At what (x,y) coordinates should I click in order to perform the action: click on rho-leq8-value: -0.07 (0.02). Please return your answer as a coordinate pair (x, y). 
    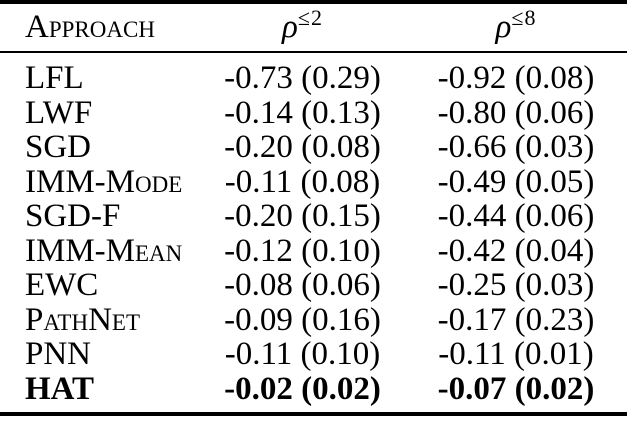
    Looking at the image, I should click on (516, 388).